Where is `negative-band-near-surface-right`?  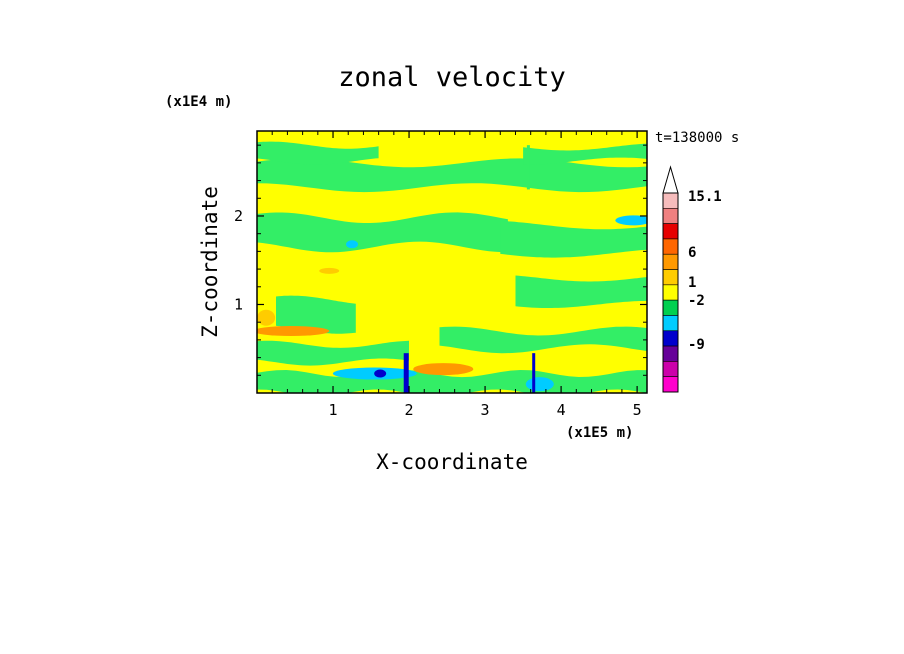
negative-band-near-surface-right is located at coordinates (543, 340).